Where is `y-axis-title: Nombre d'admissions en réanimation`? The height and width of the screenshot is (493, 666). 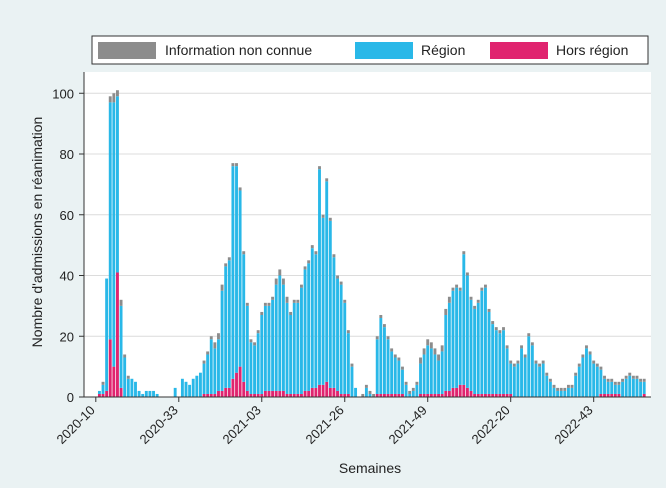 y-axis-title: Nombre d'admissions en réanimation is located at coordinates (37, 232).